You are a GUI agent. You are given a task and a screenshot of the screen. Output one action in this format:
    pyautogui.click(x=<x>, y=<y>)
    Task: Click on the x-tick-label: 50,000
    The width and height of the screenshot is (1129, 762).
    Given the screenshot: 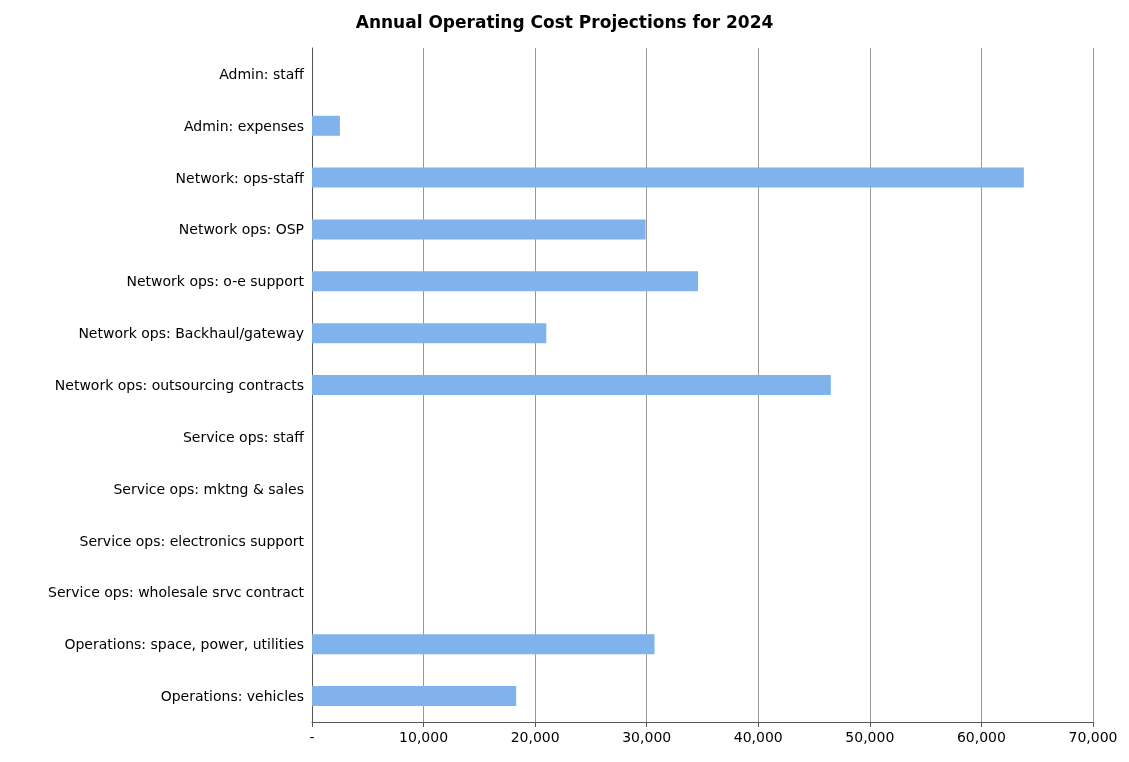 What is the action you would take?
    pyautogui.click(x=870, y=737)
    